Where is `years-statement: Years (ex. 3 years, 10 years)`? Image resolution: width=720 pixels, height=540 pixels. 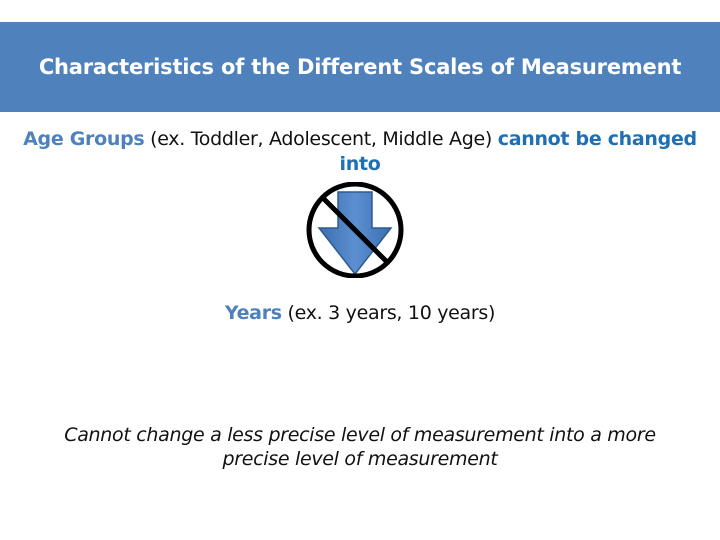
years-statement: Years (ex. 3 years, 10 years) is located at coordinates (360, 313).